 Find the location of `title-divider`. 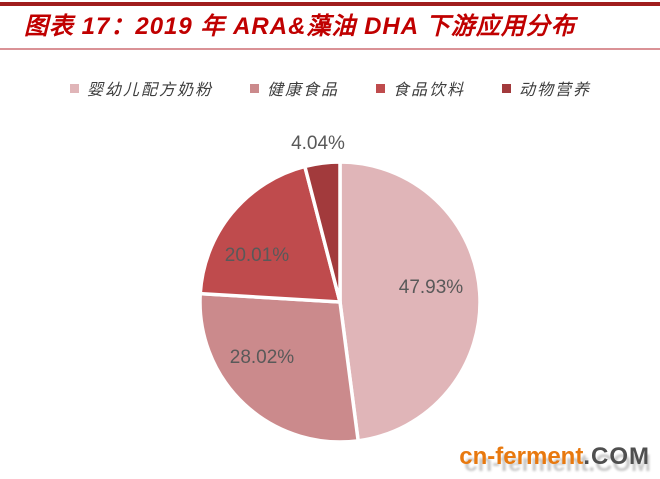

title-divider is located at coordinates (330, 49).